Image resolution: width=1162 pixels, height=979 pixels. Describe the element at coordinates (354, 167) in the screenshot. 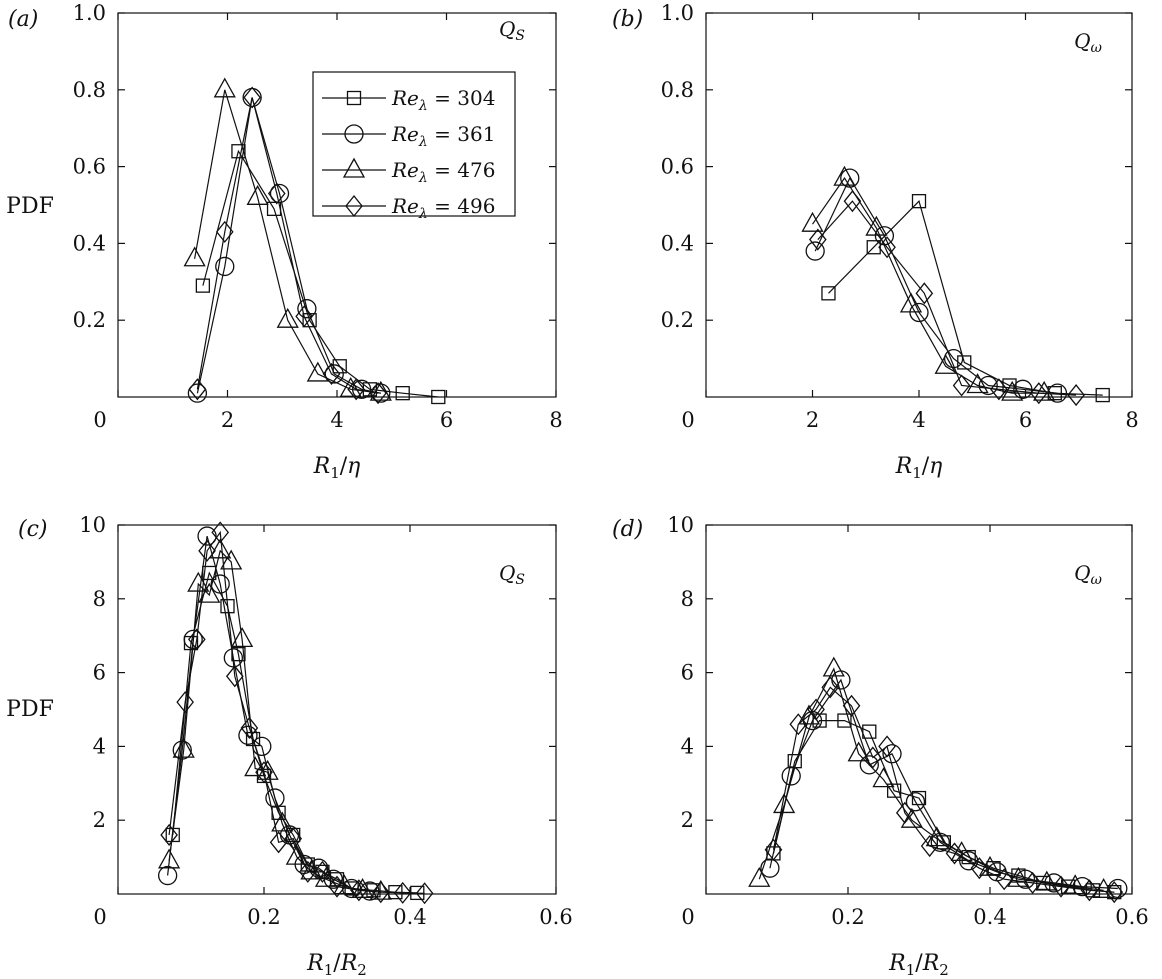

I see `legend-marker-triangle` at that location.